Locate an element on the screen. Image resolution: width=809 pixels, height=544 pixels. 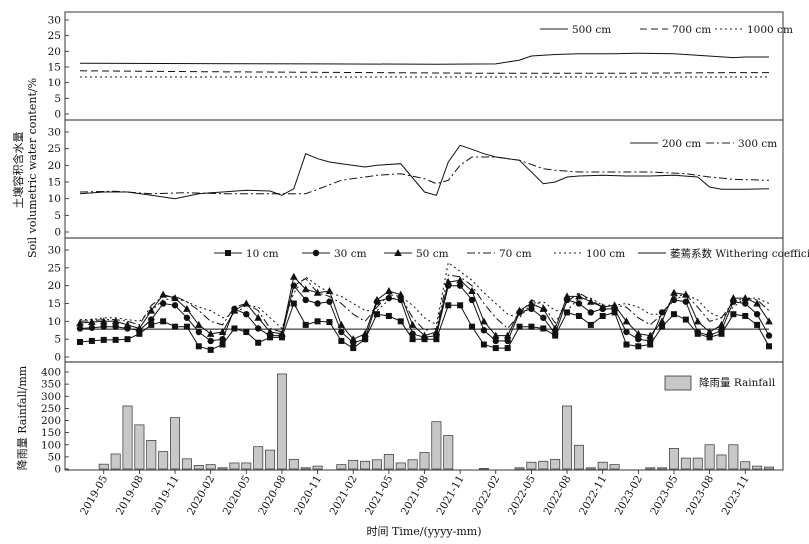
middle-ytick-label: 0 is located at coordinates (57, 233).